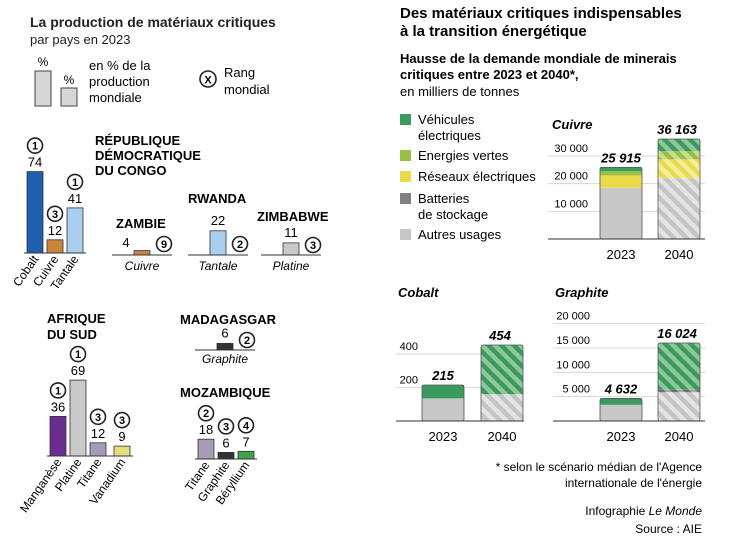 This screenshot has width=734, height=545. I want to click on y-tick-label: 5 000, so click(576, 390).